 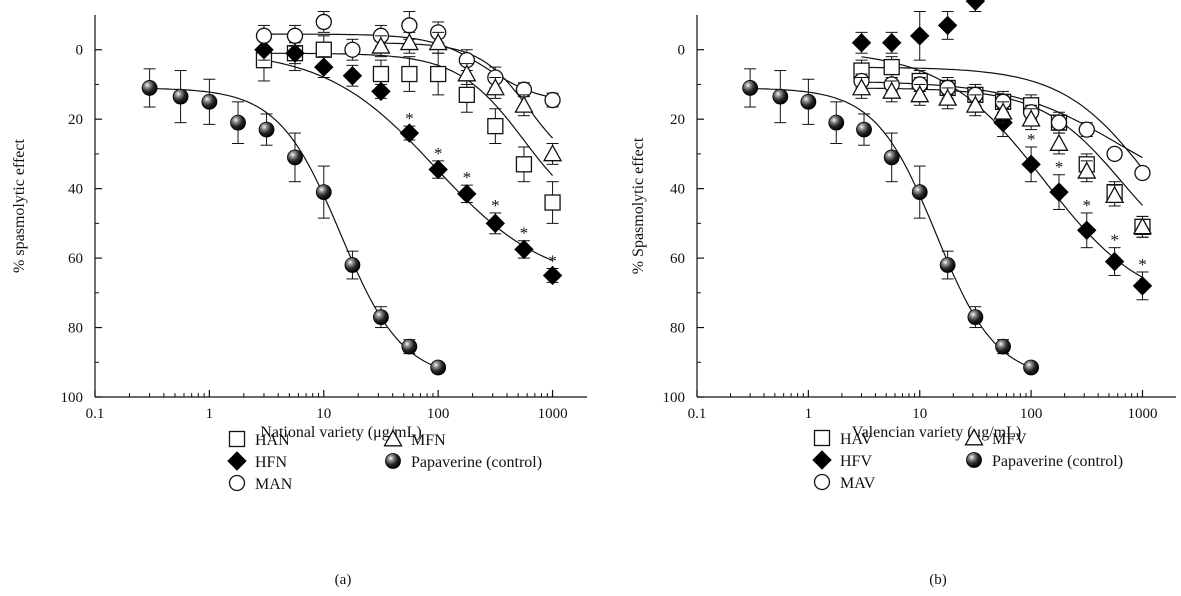 What do you see at coordinates (272, 440) in the screenshot?
I see `legend-label-han: HAN` at bounding box center [272, 440].